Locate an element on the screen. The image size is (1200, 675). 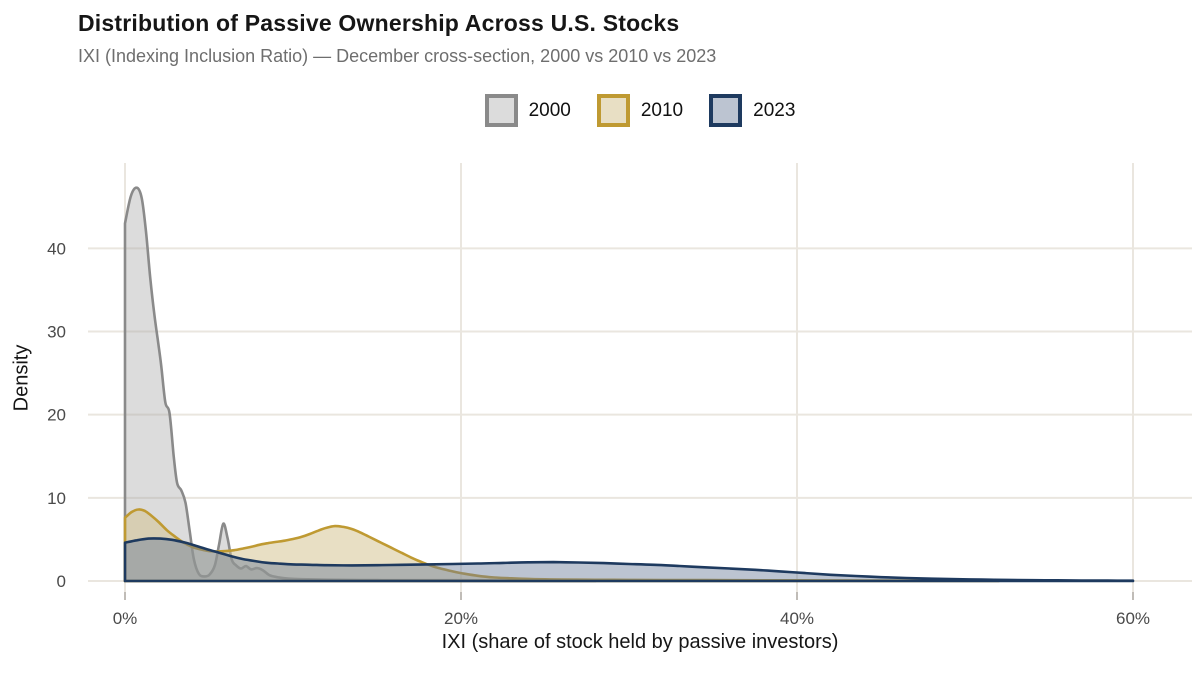
y-tick-label: 0 is located at coordinates (61, 581).